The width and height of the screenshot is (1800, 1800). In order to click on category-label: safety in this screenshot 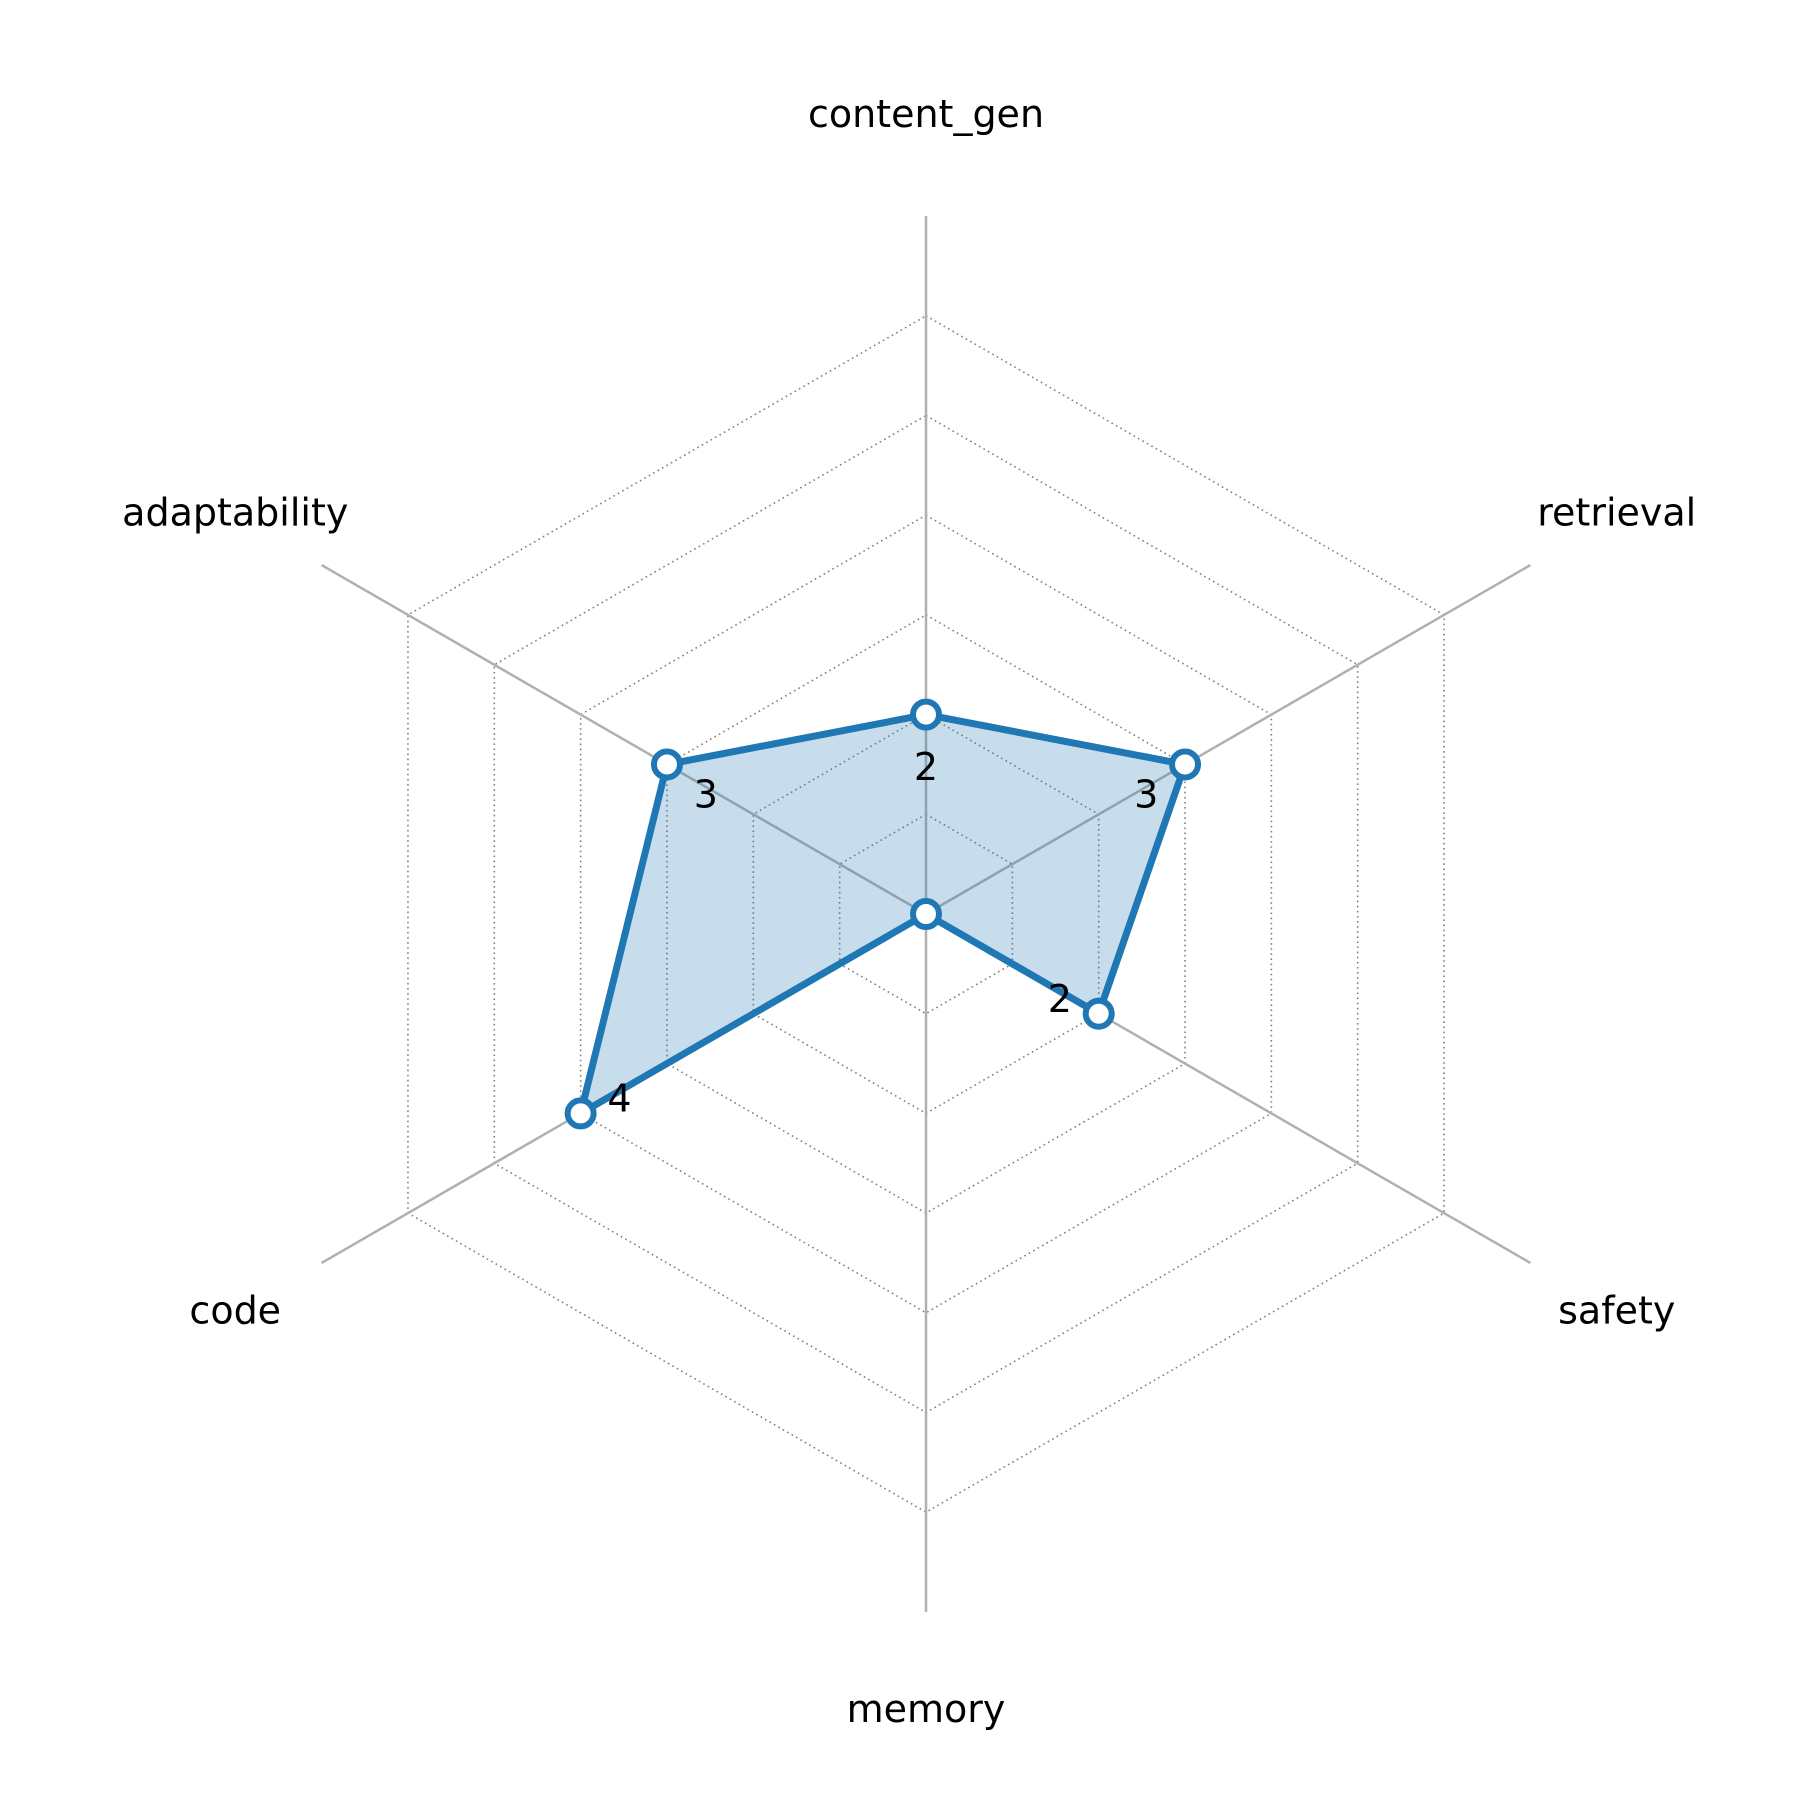, I will do `click(1616, 1310)`.